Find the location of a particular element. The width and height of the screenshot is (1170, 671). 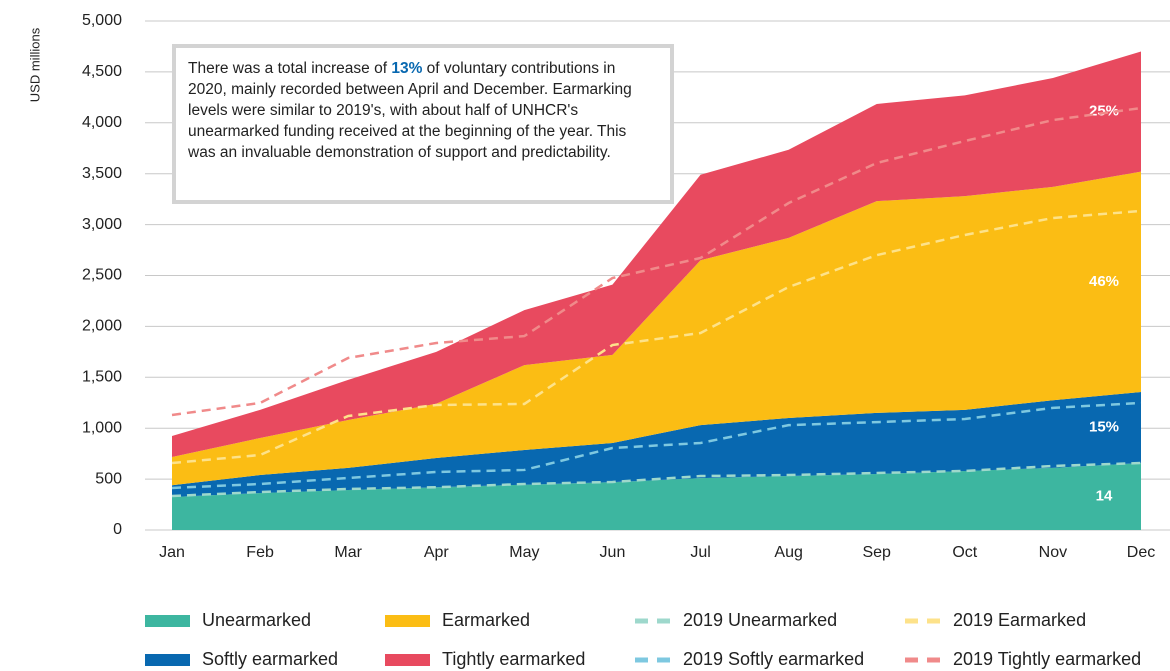

x-tick-label: Apr is located at coordinates (437, 552).